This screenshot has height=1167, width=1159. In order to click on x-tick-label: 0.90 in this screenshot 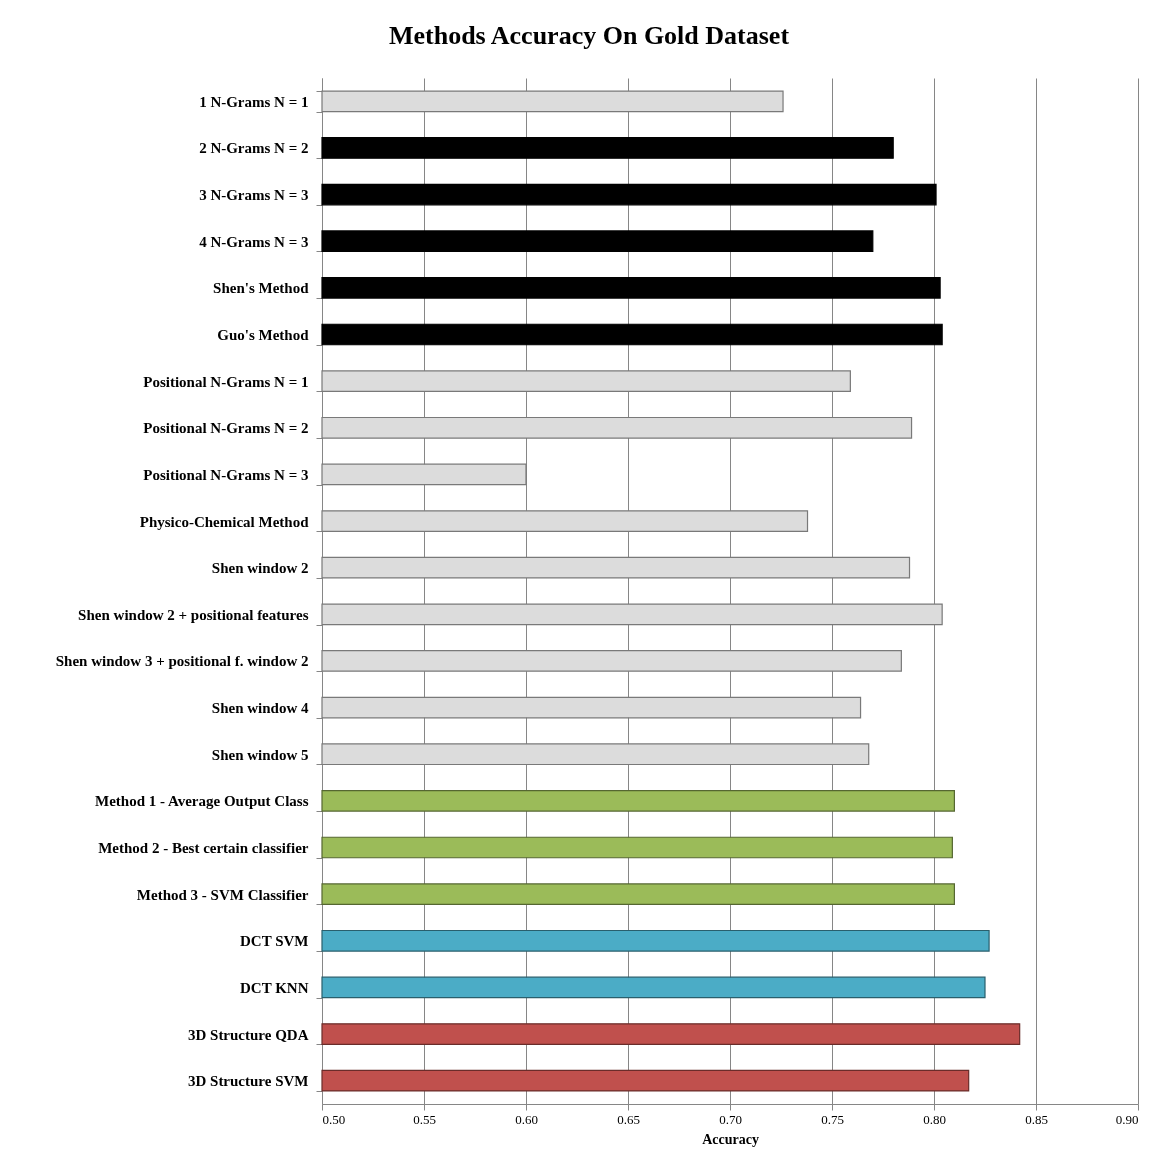, I will do `click(1127, 1119)`.